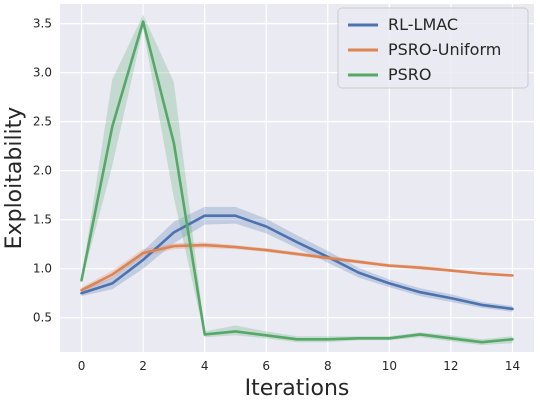  Describe the element at coordinates (143, 366) in the screenshot. I see `x-tick-label: 2` at that location.